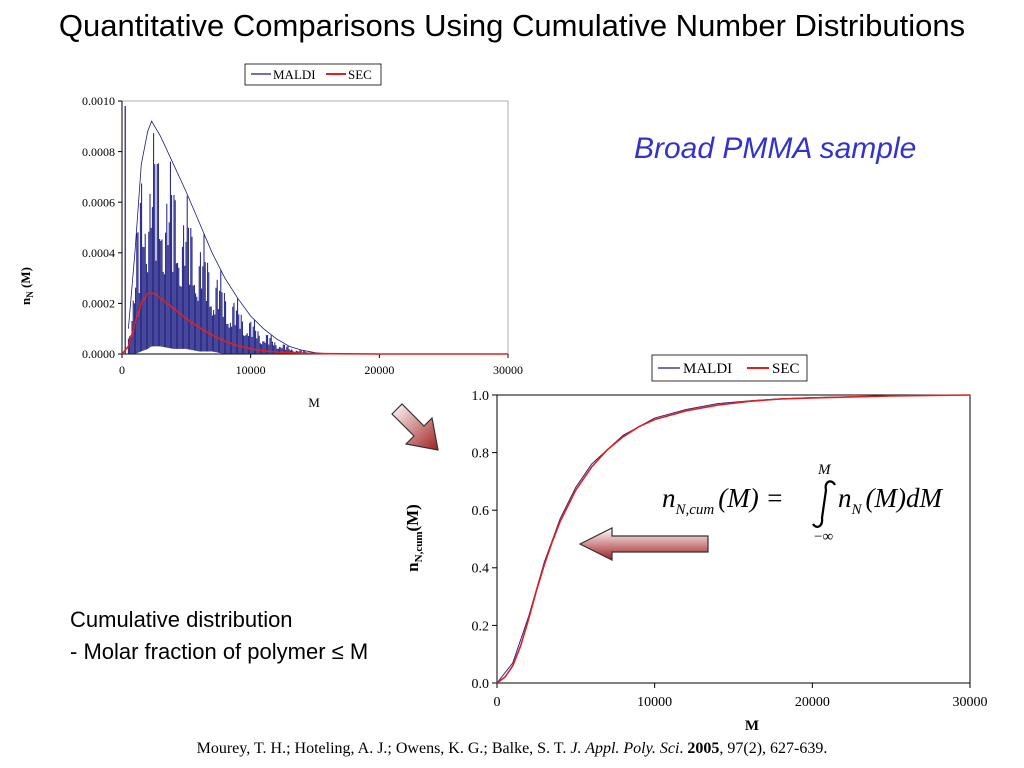 This screenshot has width=1024, height=768. What do you see at coordinates (481, 454) in the screenshot?
I see `y-tick-label: 0.8` at bounding box center [481, 454].